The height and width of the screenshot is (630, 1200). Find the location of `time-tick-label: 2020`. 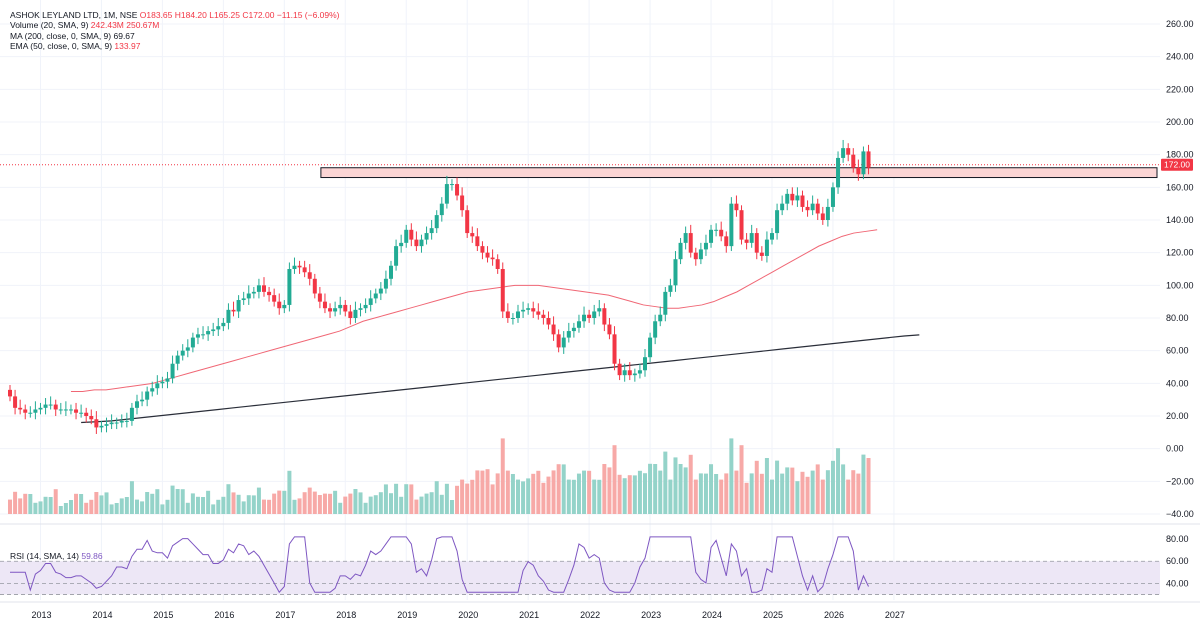

time-tick-label: 2020 is located at coordinates (468, 615).